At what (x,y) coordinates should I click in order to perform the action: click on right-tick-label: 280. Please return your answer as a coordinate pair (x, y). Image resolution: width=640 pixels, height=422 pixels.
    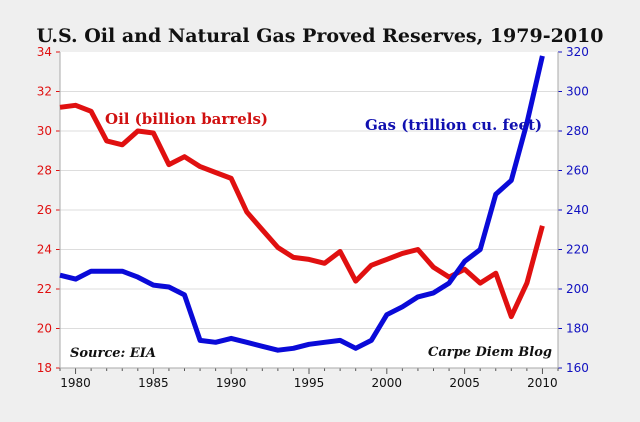
    Looking at the image, I should click on (577, 131).